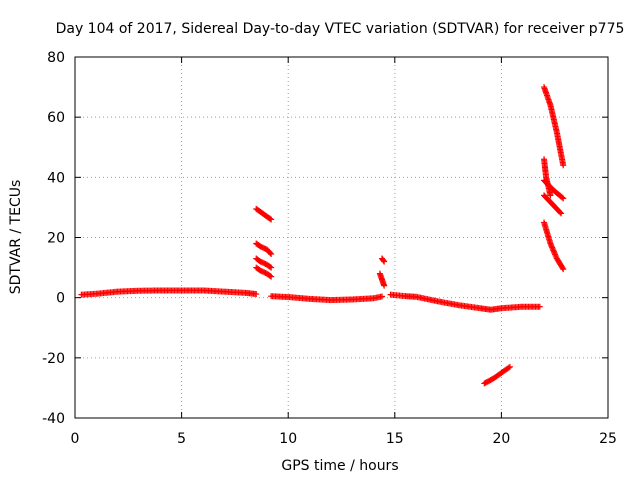 This screenshot has height=480, width=640. I want to click on y-tick-labels: -40 -20 0 20 40 60 80, so click(53, 238).